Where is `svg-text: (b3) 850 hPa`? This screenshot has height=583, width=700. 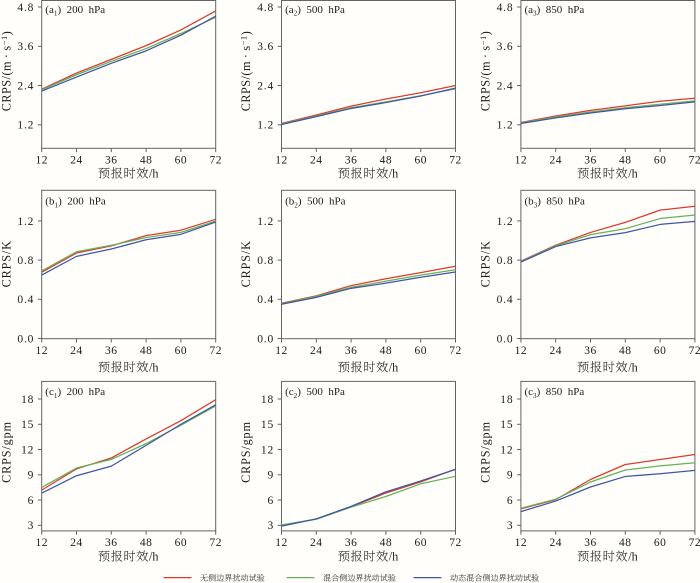 svg-text: (b3) 850 hPa is located at coordinates (555, 203).